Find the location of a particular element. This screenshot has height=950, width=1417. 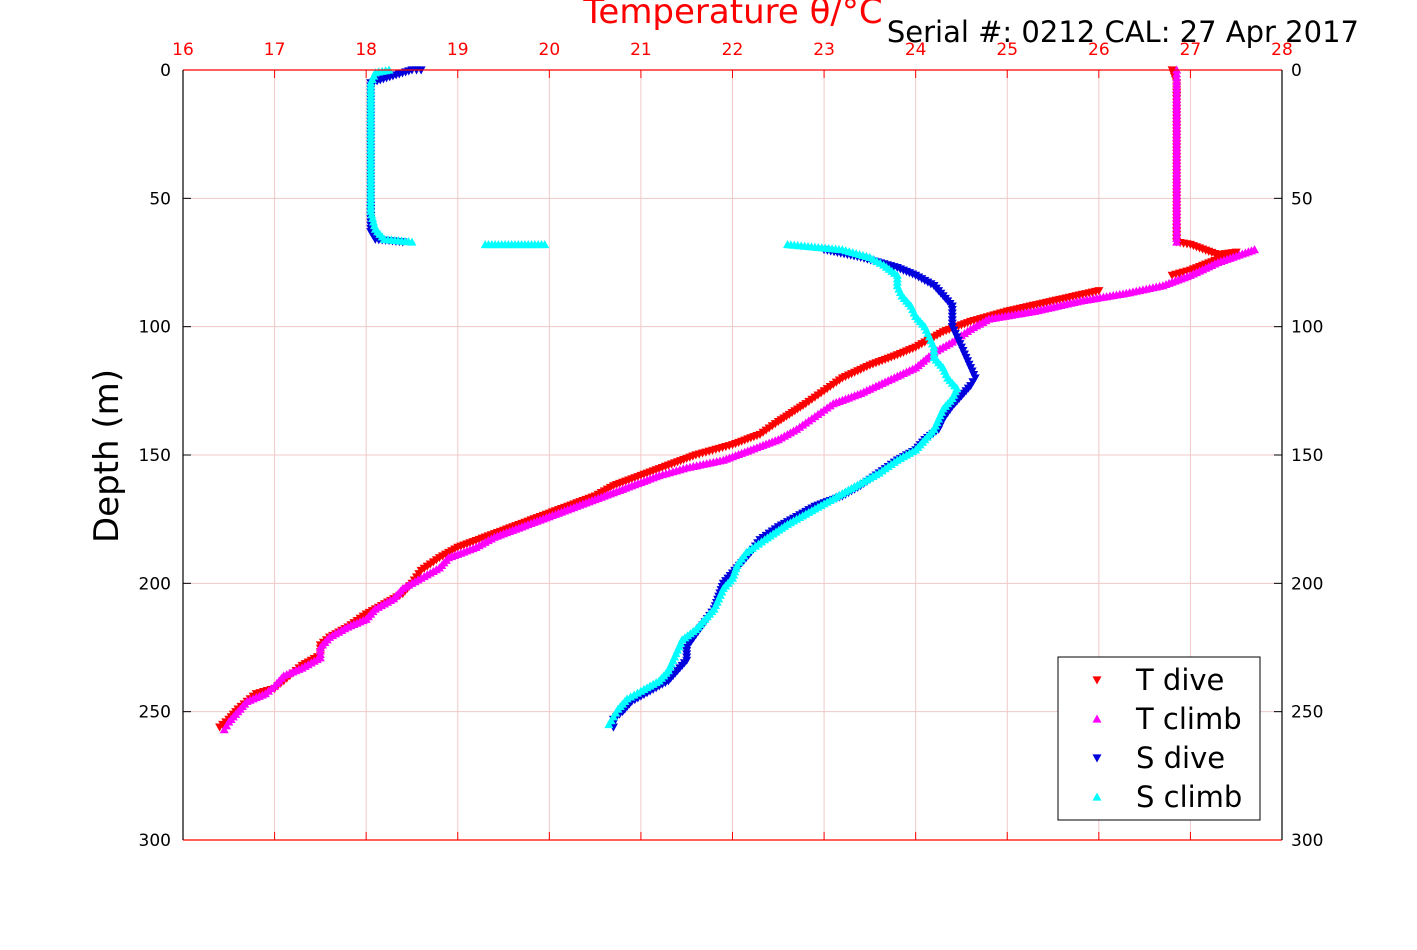

y-axis-title: Depth (m) is located at coordinates (107, 456).